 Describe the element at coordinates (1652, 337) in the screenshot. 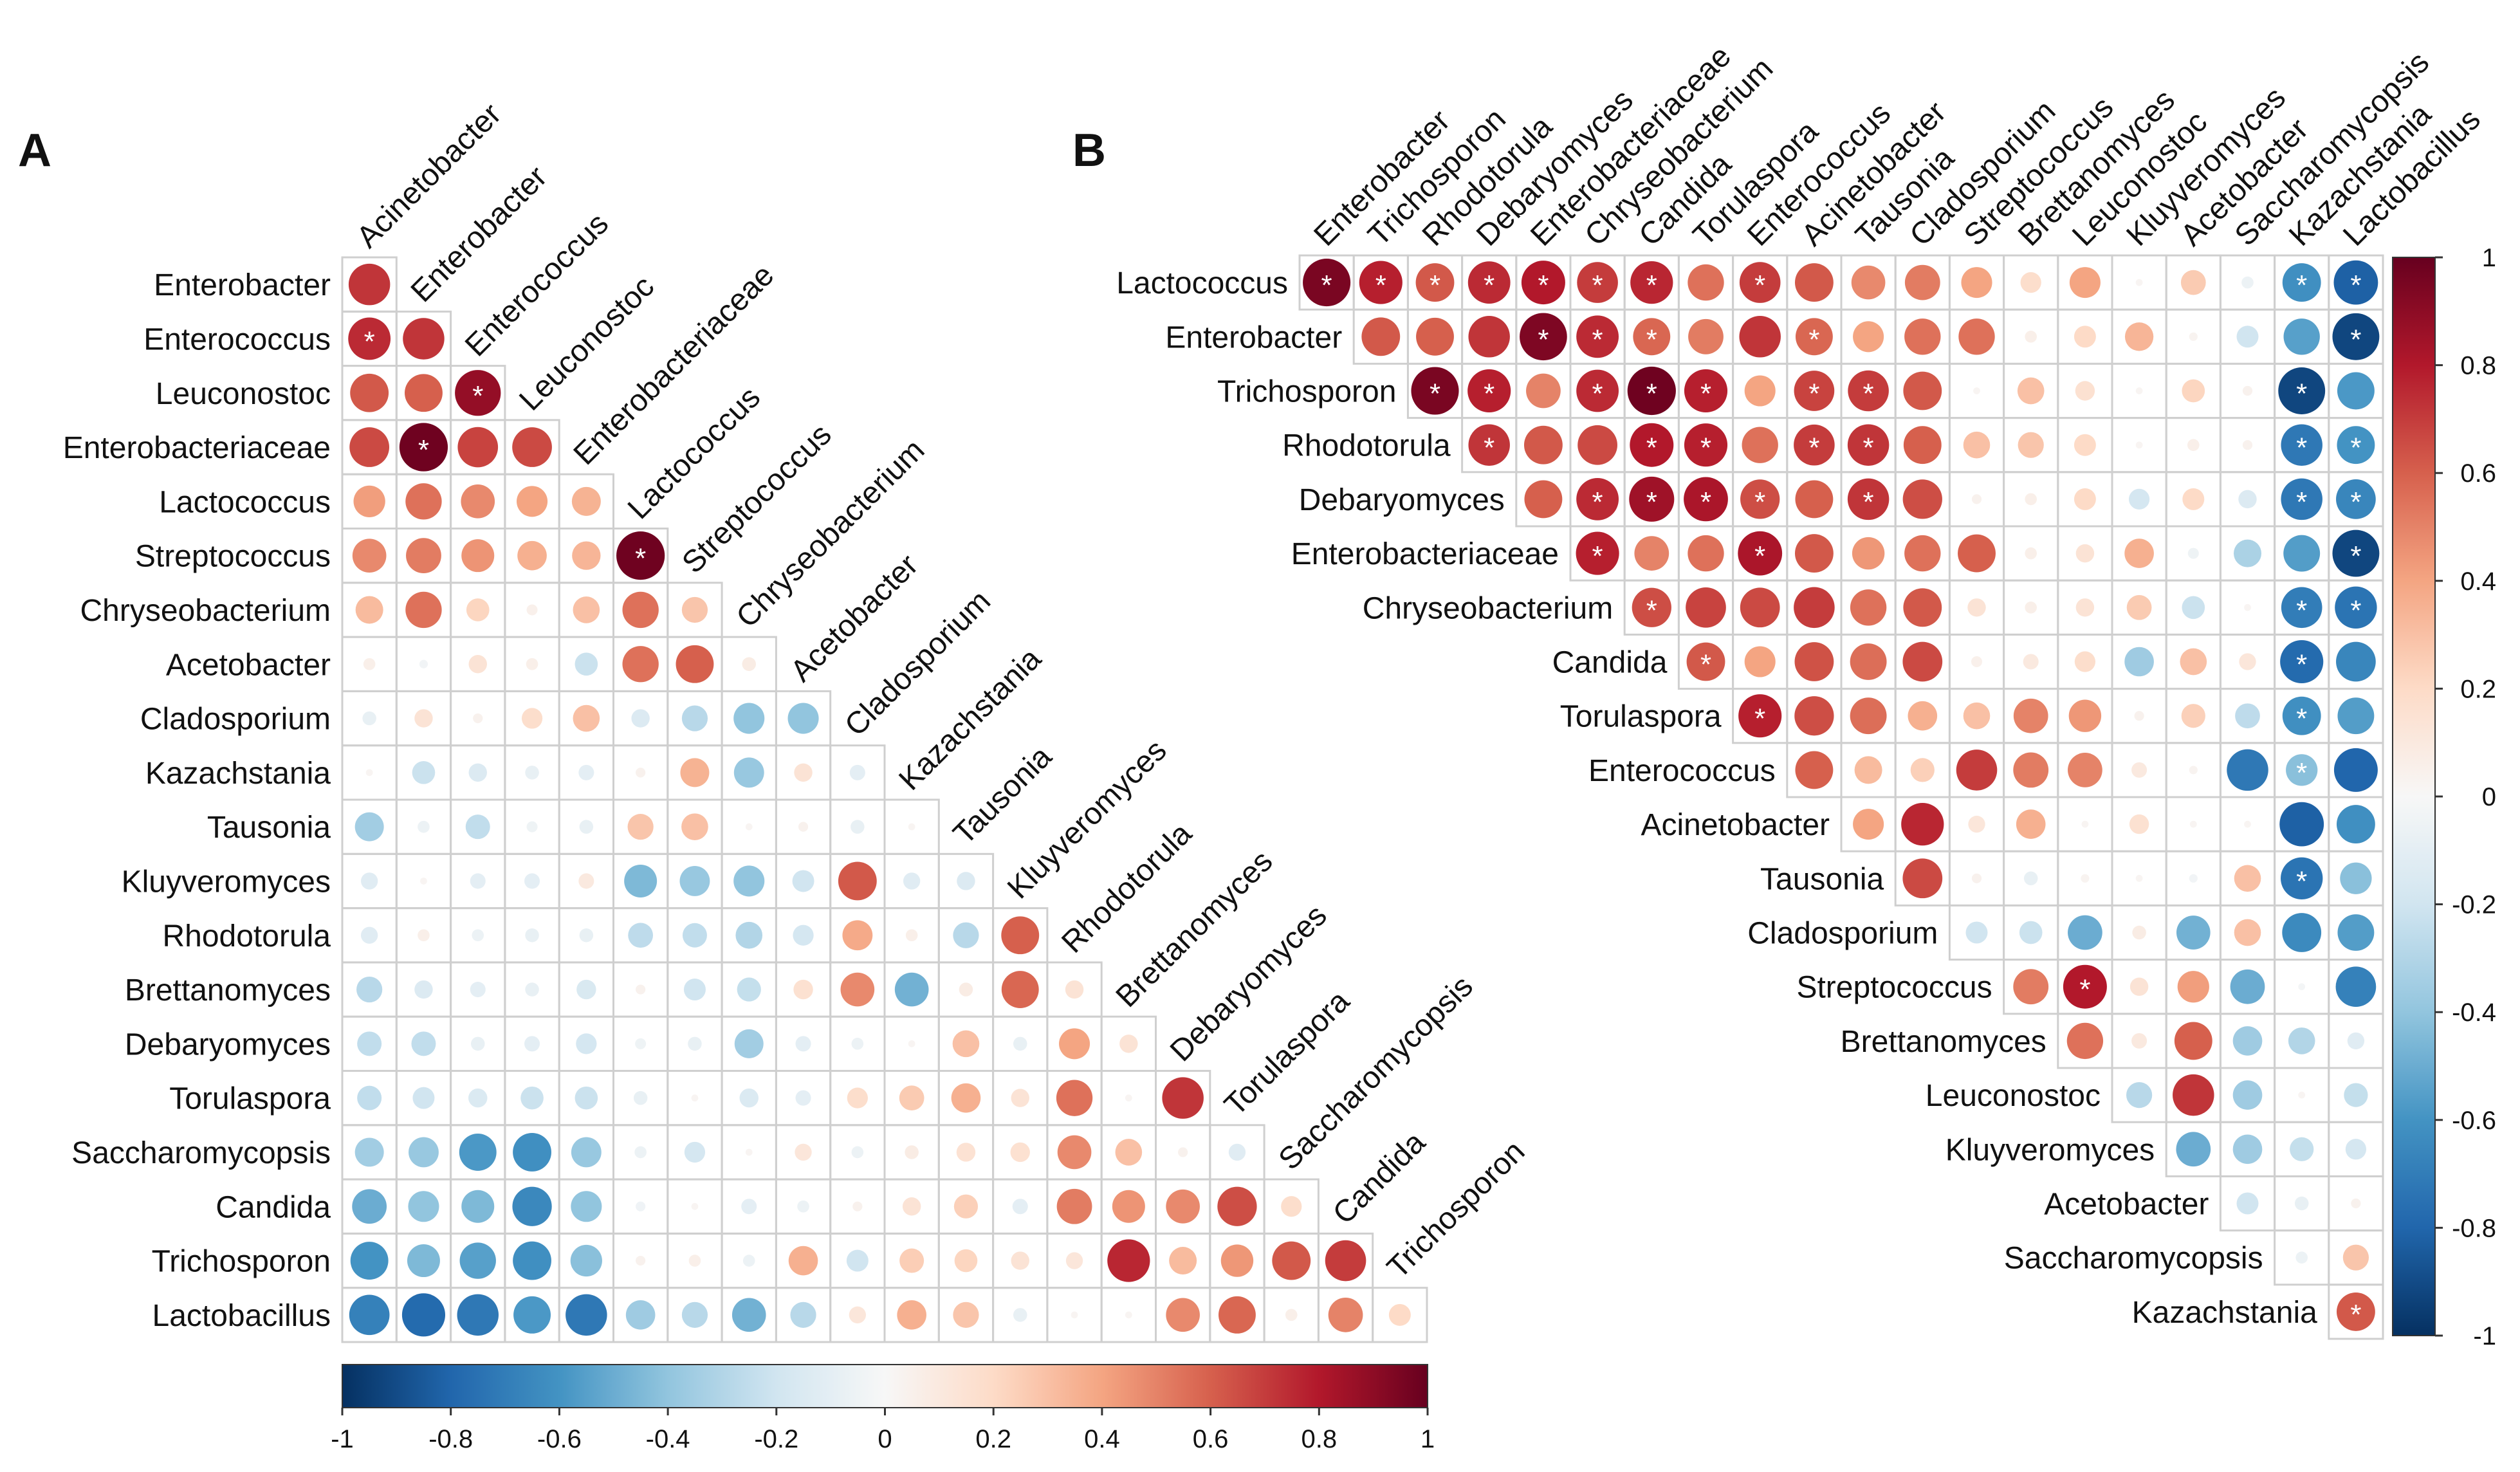

I see `corr-circle-enterobacter-candida` at that location.